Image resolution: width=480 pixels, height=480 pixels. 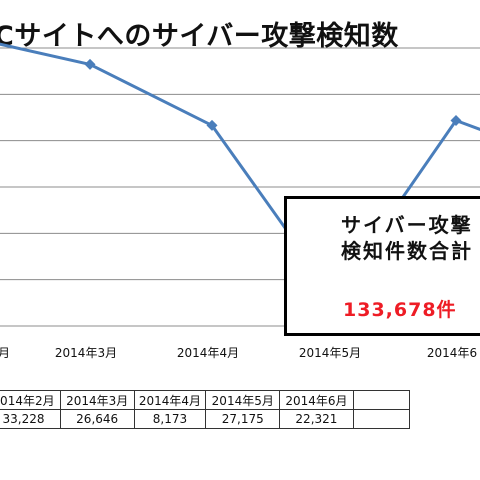 What do you see at coordinates (30, 400) in the screenshot?
I see `table-header-cell: 2014年2月` at bounding box center [30, 400].